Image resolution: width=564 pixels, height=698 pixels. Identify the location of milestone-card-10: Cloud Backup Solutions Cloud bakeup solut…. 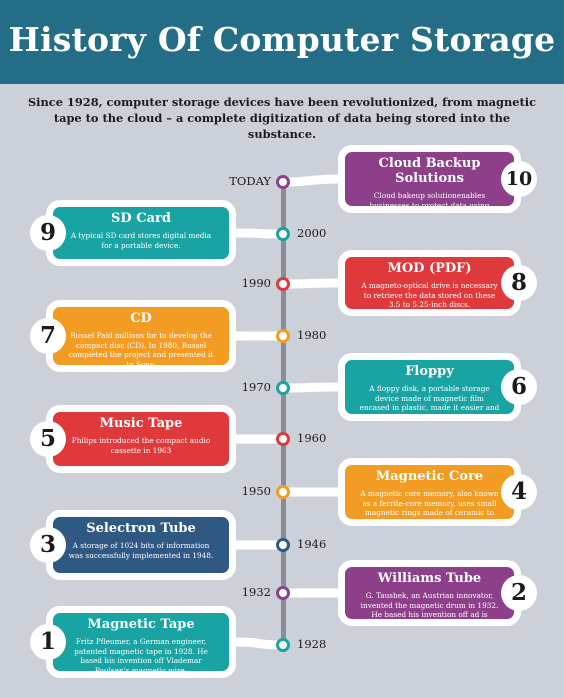
(429, 179).